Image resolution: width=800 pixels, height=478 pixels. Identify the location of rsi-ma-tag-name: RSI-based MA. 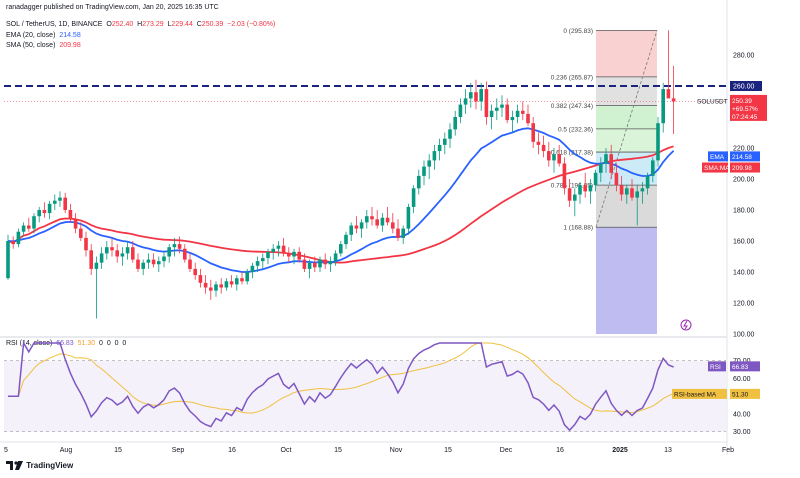
(695, 394).